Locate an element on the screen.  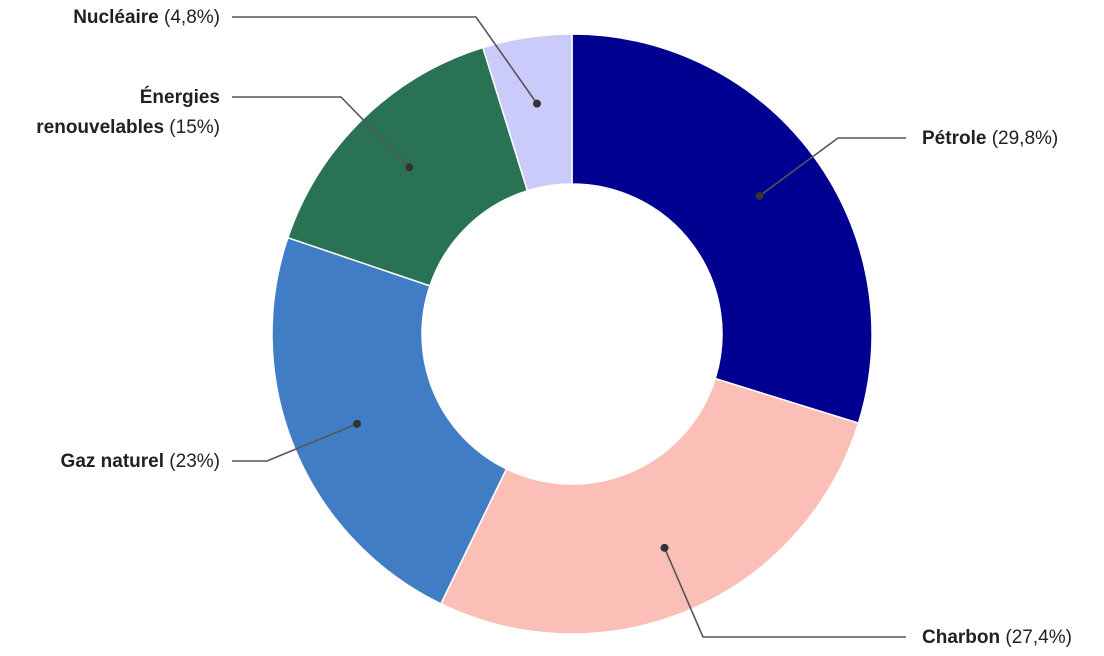
leader-line-gaz-naturel is located at coordinates (295, 442).